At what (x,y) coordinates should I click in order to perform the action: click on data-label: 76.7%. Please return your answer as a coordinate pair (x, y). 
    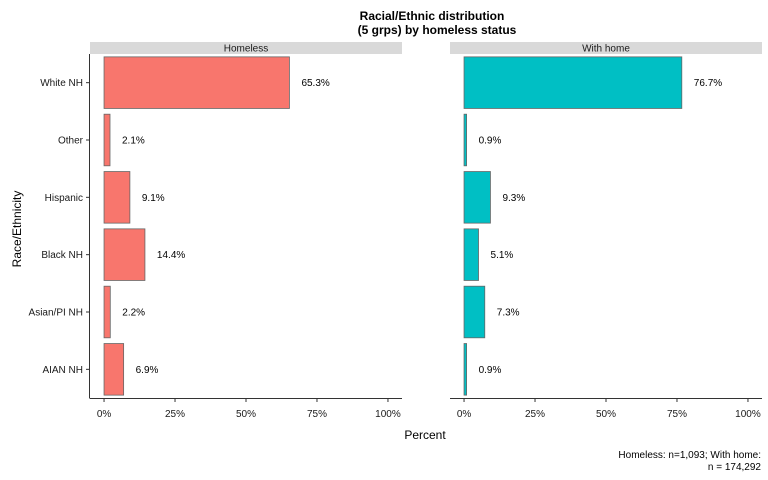
    Looking at the image, I should click on (708, 83).